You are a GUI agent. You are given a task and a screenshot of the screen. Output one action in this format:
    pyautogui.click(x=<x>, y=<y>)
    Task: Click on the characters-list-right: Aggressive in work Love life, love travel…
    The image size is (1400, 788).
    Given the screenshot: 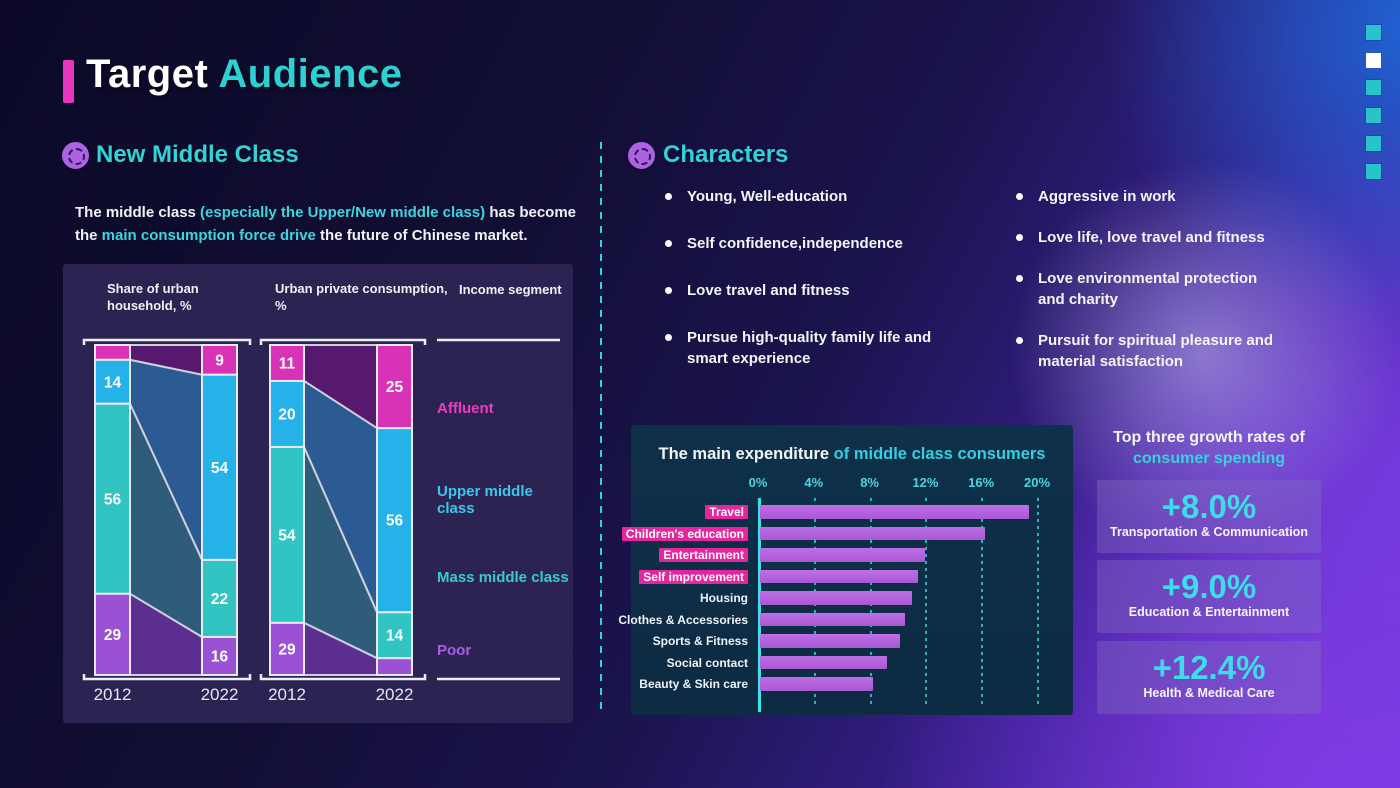 What is the action you would take?
    pyautogui.click(x=1150, y=289)
    